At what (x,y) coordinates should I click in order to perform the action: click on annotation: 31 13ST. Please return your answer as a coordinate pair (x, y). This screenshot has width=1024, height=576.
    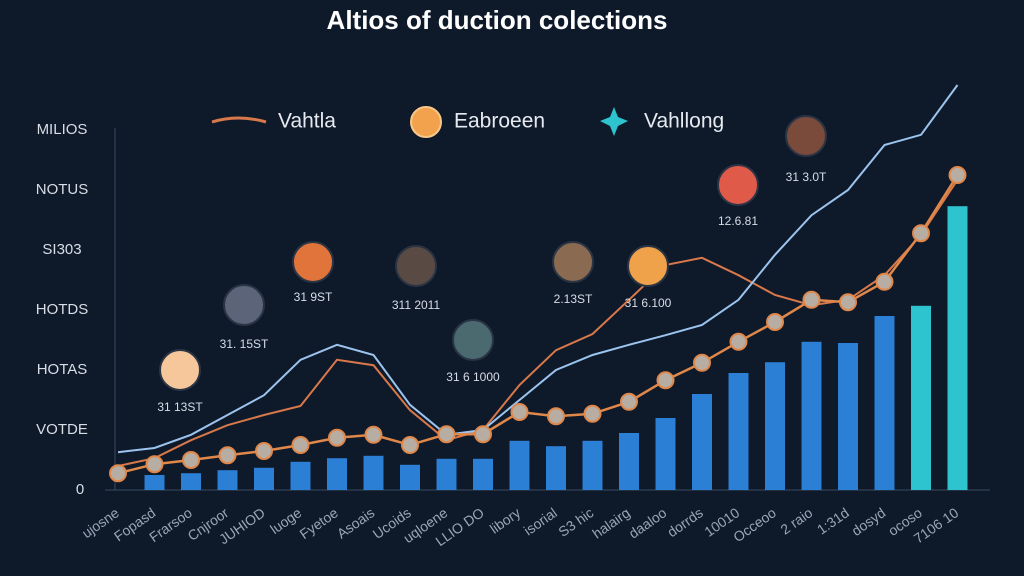
    Looking at the image, I should click on (180, 407).